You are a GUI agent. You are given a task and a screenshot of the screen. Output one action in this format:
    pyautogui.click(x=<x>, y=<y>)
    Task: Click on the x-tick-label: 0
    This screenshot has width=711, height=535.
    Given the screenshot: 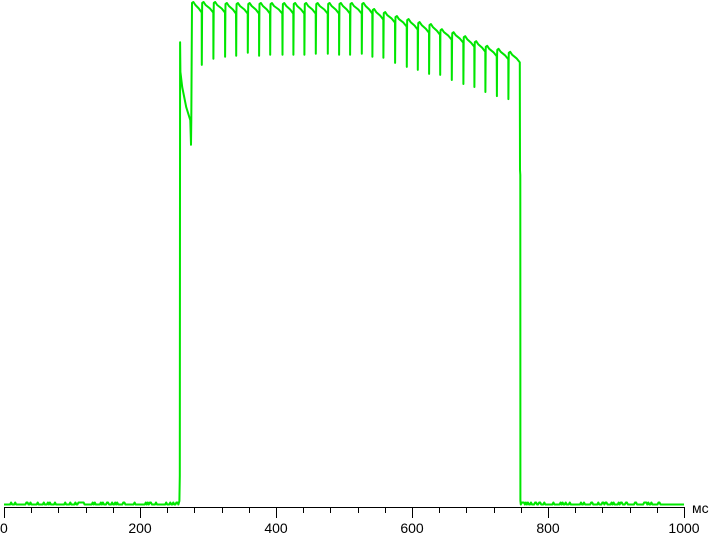 What is the action you would take?
    pyautogui.click(x=4, y=527)
    